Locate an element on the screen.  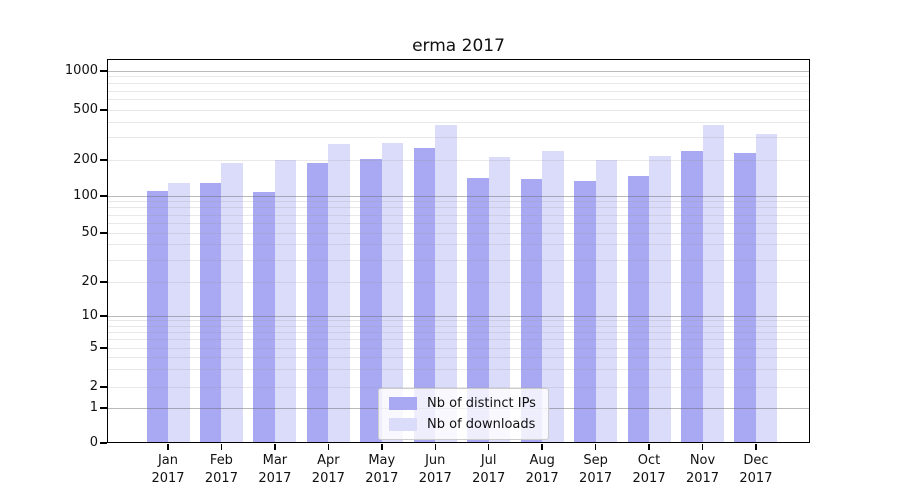
x-tick-label-jun: Jun 2017 is located at coordinates (435, 469).